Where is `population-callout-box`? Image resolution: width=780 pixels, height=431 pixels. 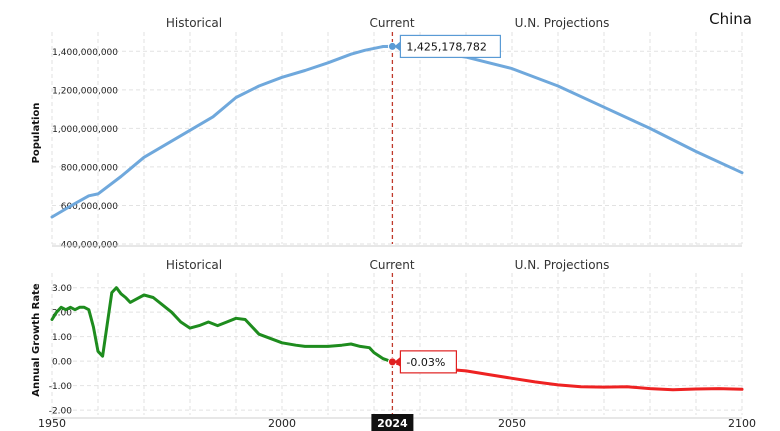
population-callout-box is located at coordinates (450, 46).